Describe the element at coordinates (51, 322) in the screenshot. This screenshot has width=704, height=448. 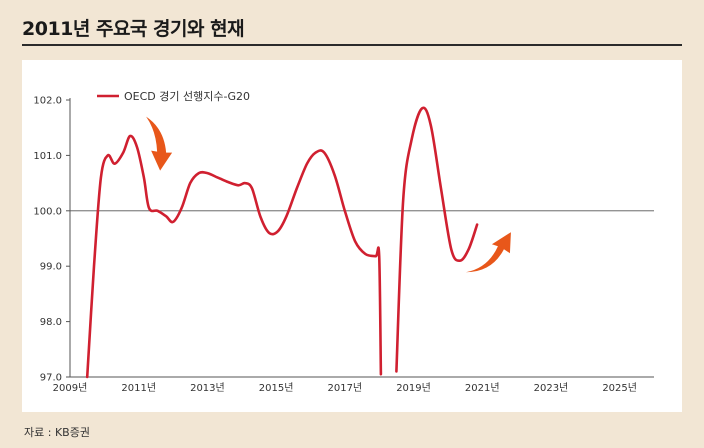
I see `y-tick-label: 98.0` at that location.